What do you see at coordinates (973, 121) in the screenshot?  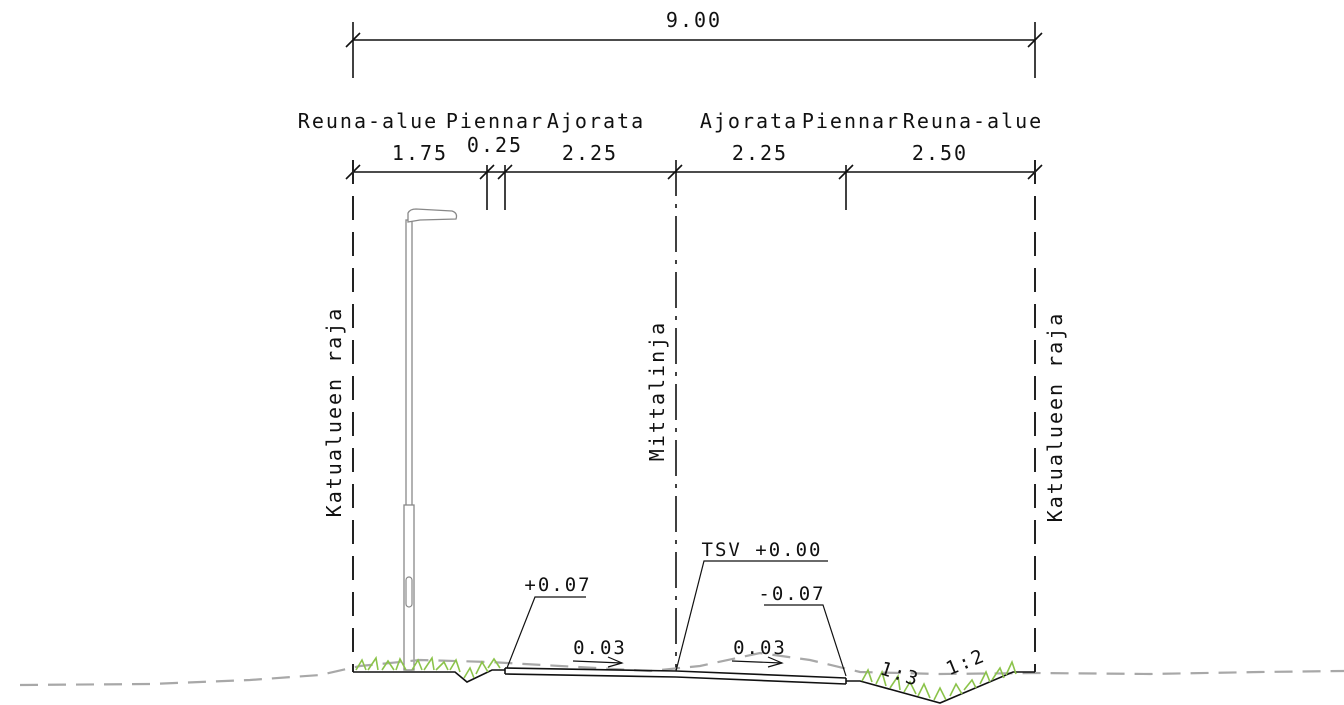 I see `zone-name-reuna-right: Reuna-alue` at bounding box center [973, 121].